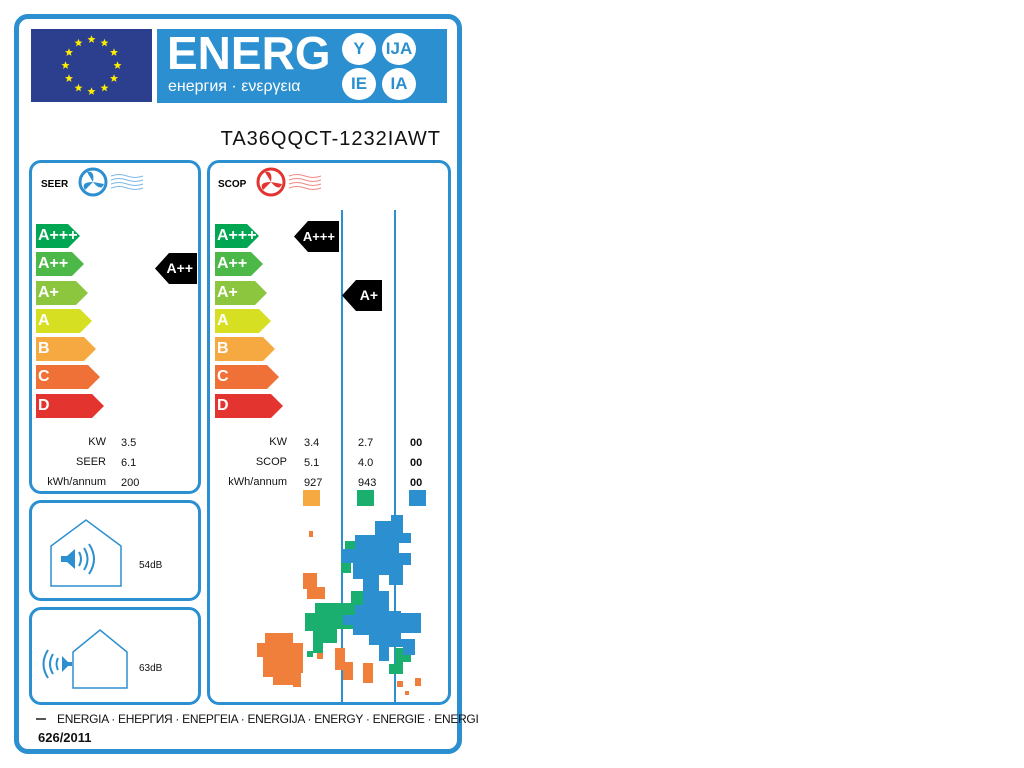  What do you see at coordinates (64, 321) in the screenshot?
I see `seer-class-arrow: A` at bounding box center [64, 321].